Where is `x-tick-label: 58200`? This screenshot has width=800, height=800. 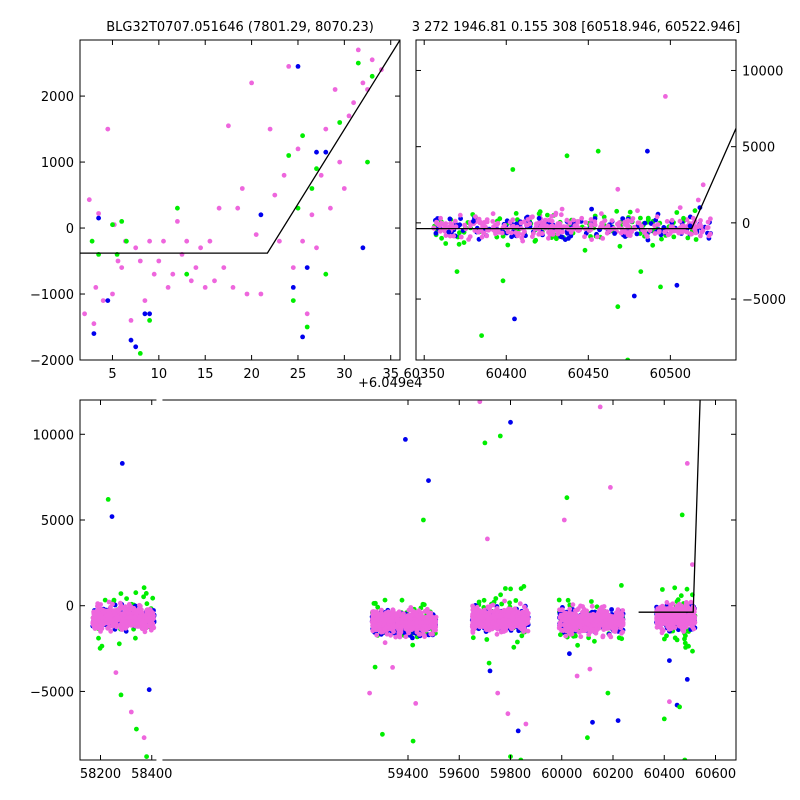 x-tick-label: 58200 is located at coordinates (100, 774).